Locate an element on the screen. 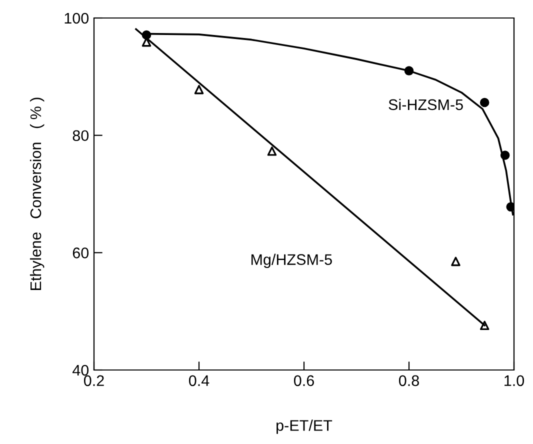 This screenshot has height=444, width=533. annotation: Si-HZSM-5 is located at coordinates (425, 104).